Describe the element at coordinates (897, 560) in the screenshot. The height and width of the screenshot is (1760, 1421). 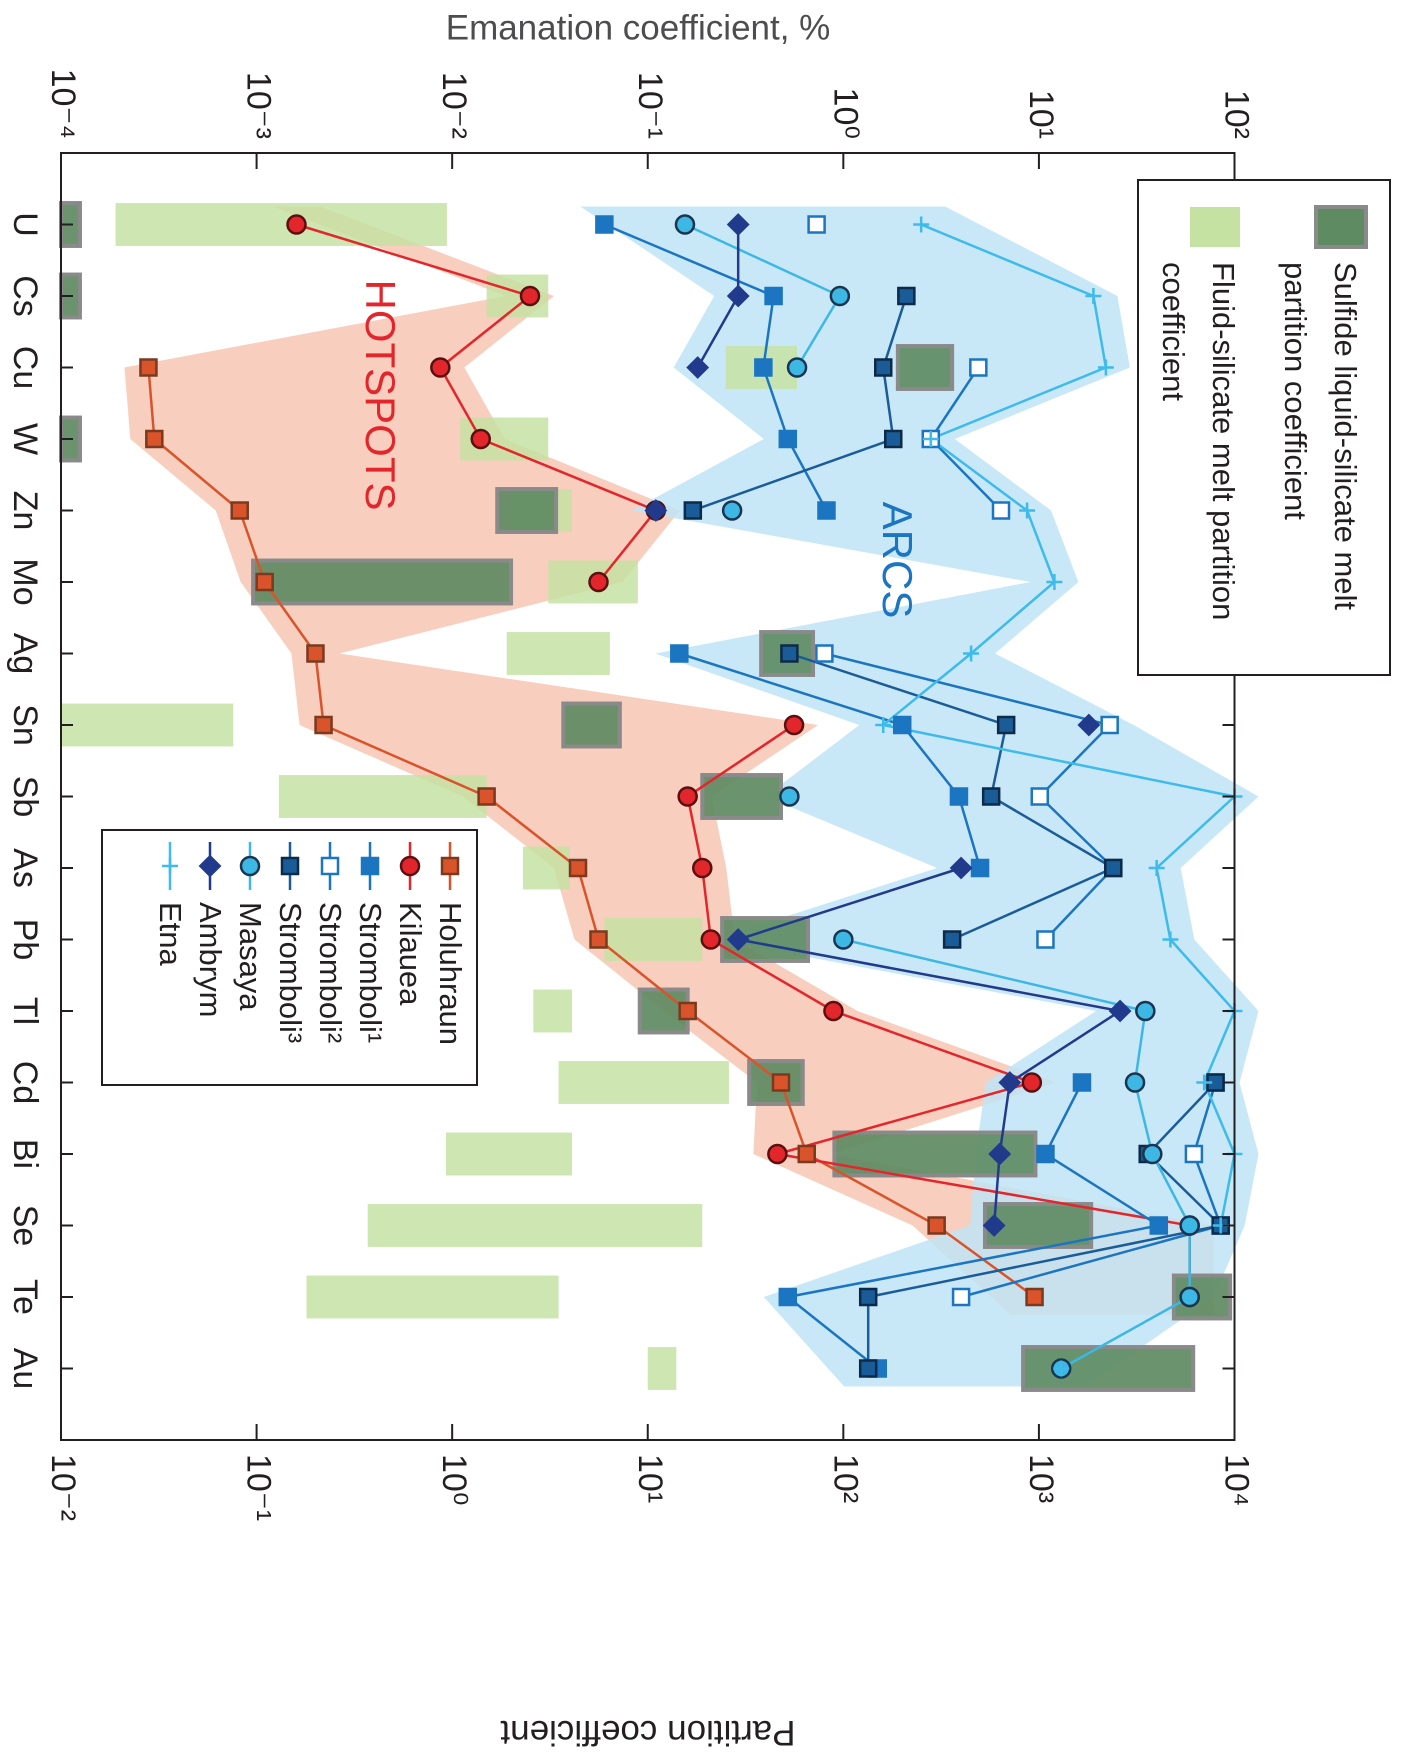
I see `region-label: ARCS` at that location.